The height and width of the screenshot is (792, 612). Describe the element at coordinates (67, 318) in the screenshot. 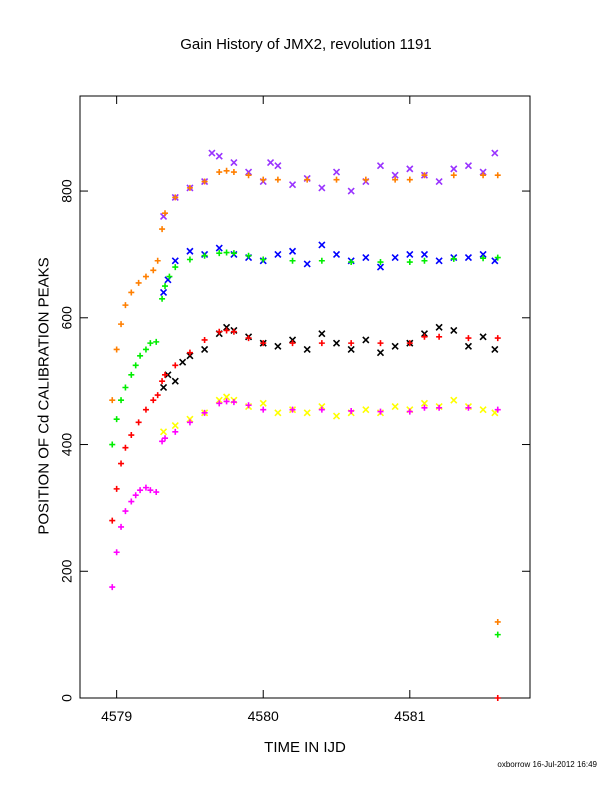

I see `y-tick-label: 600` at that location.